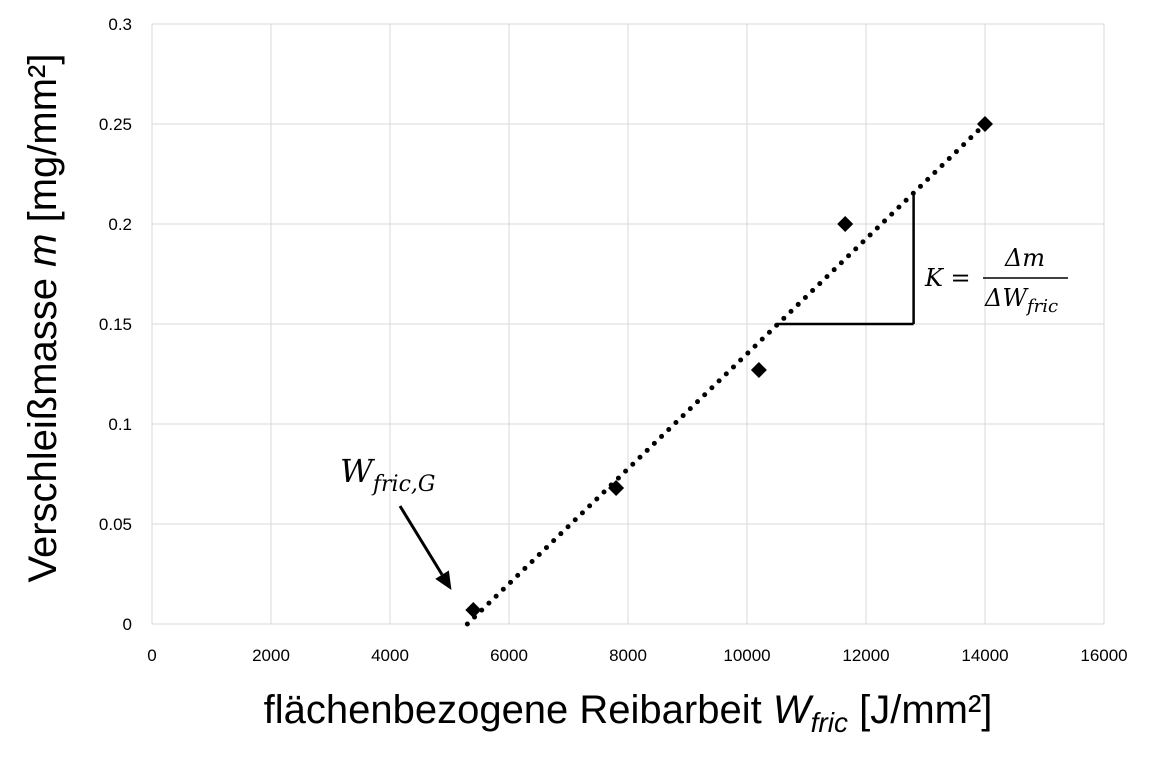  Describe the element at coordinates (443, 580) in the screenshot. I see `threshold-arrow-head` at that location.